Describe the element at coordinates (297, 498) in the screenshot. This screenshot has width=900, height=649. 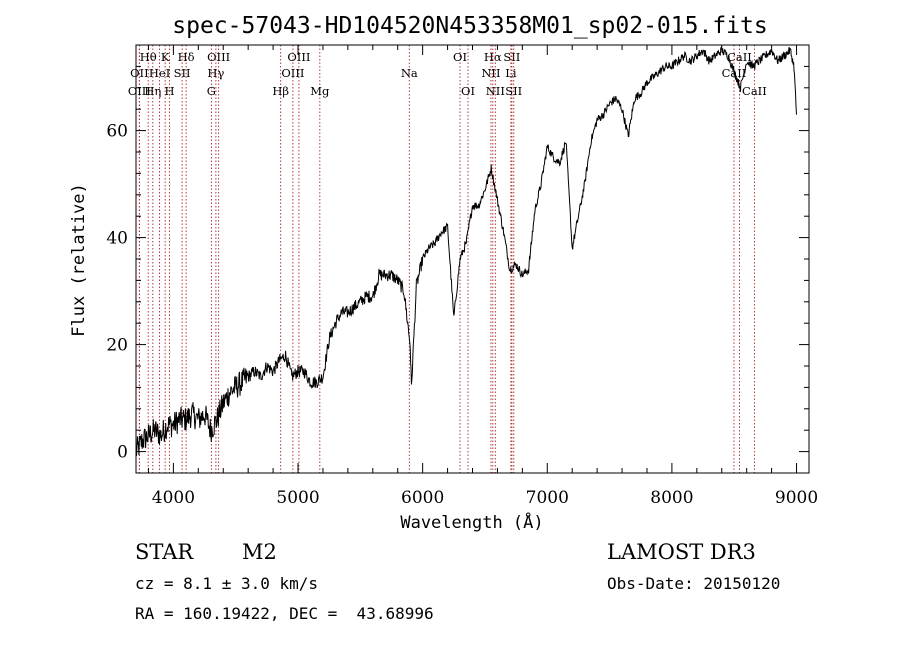
I see `x-tick-label: 5000` at that location.